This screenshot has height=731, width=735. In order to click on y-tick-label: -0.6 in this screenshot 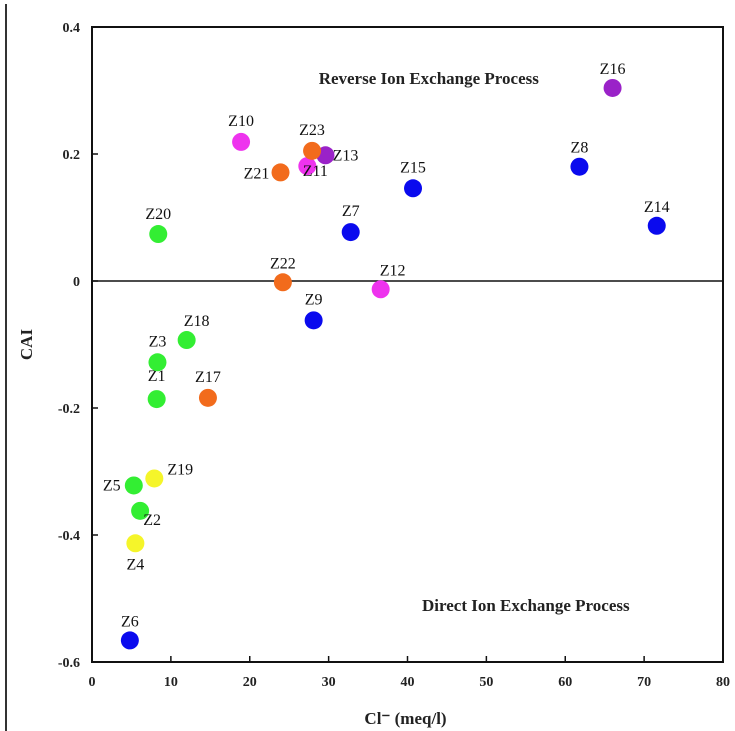, I will do `click(69, 663)`.